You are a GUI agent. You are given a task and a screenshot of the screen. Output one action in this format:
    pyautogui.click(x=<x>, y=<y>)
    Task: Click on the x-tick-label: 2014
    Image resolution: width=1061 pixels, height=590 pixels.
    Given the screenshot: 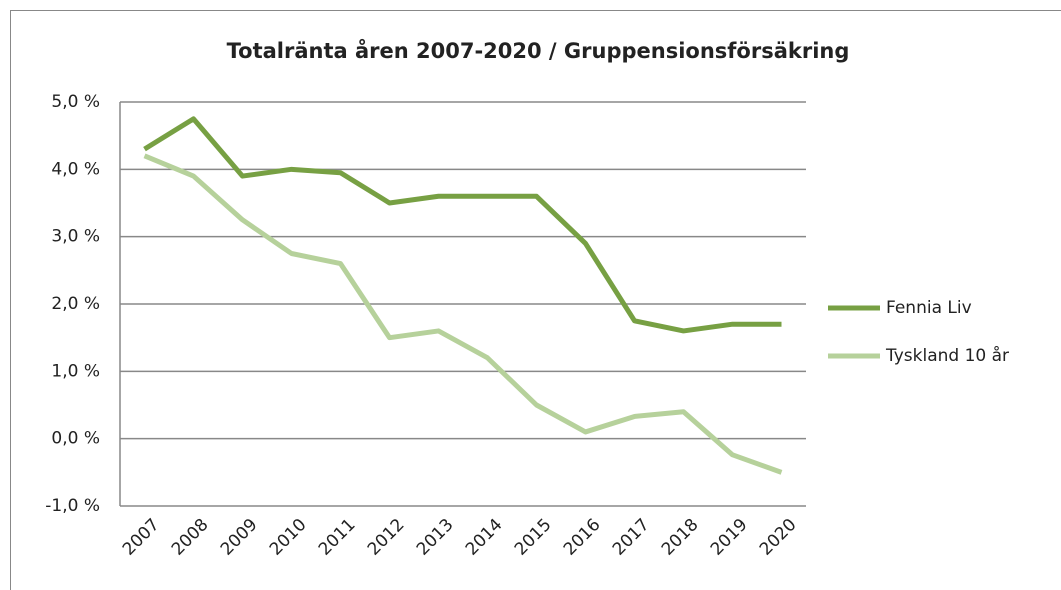 What is the action you would take?
    pyautogui.click(x=484, y=537)
    